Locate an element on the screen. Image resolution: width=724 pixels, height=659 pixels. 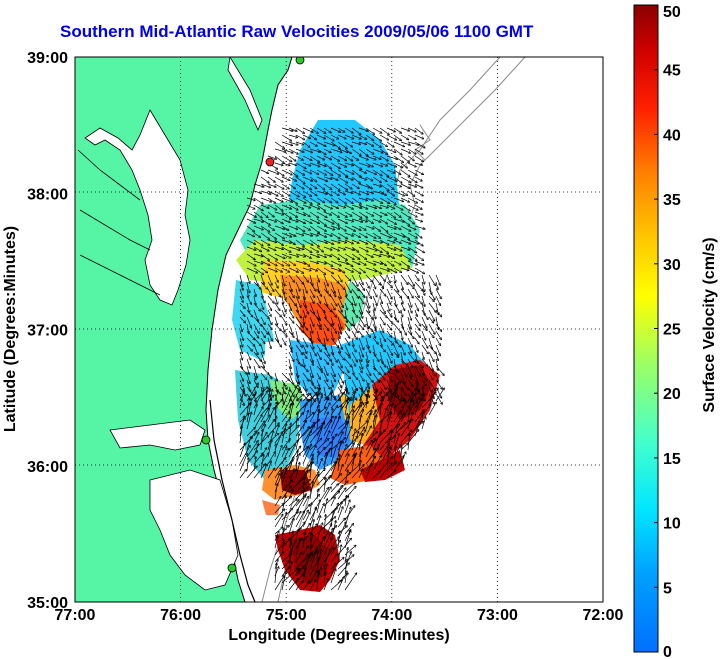
y-axis-label: Latitude (Degrees:Minutes) is located at coordinates (10, 329).